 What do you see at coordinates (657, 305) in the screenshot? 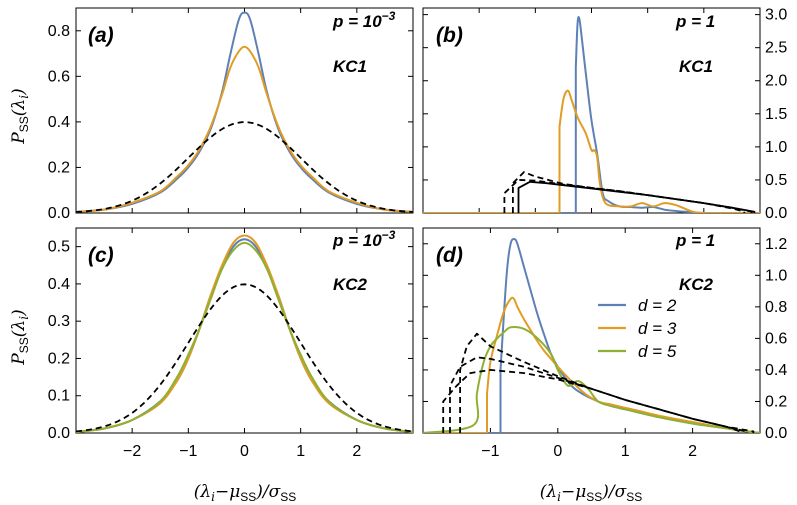
I see `legend-label: d = 2` at bounding box center [657, 305].